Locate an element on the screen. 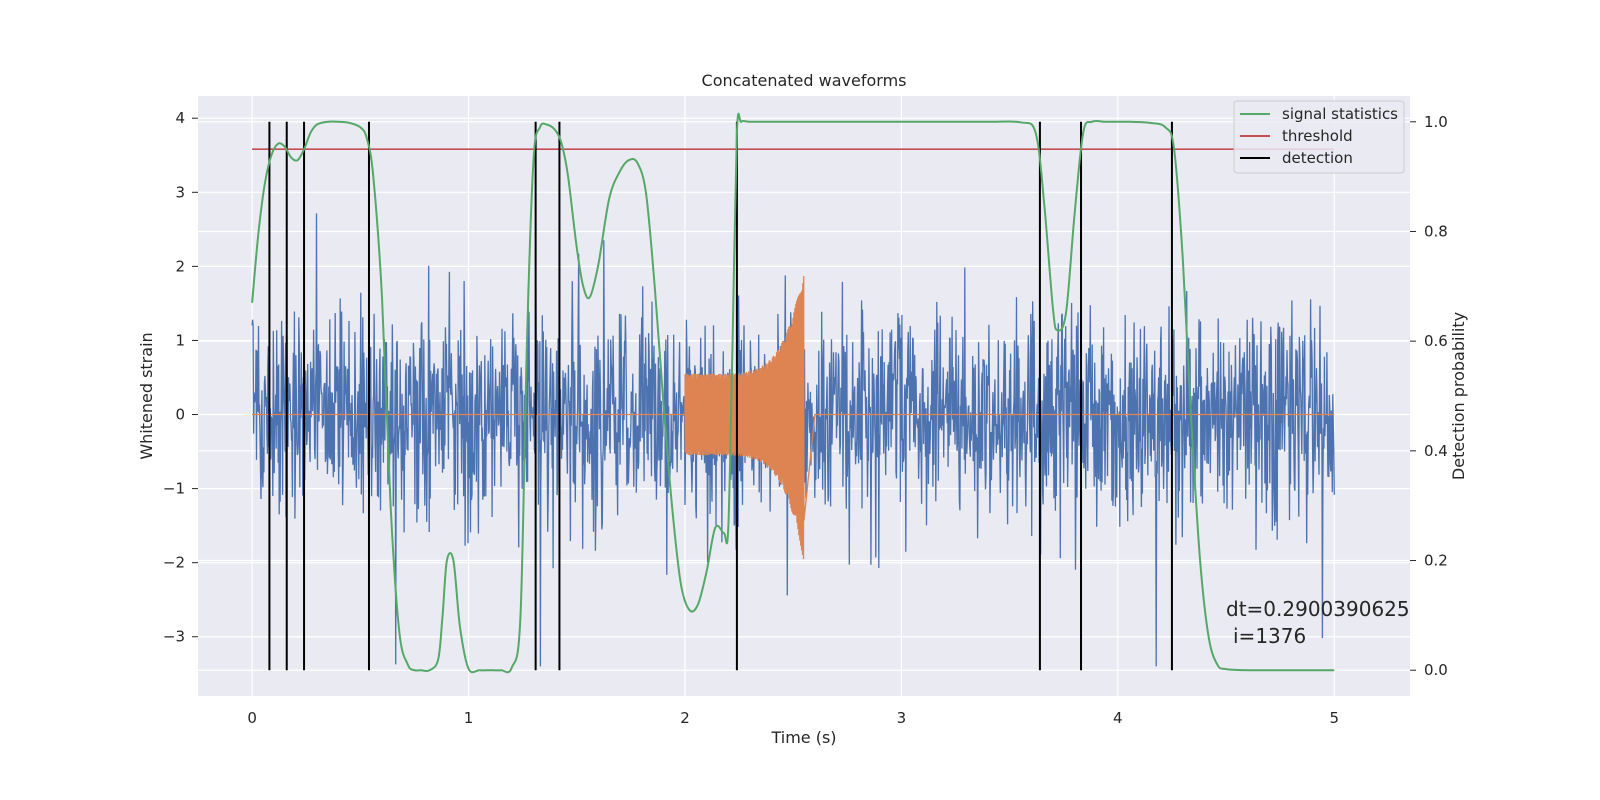 The width and height of the screenshot is (1600, 800). y-tick-label: −1 is located at coordinates (174, 489).